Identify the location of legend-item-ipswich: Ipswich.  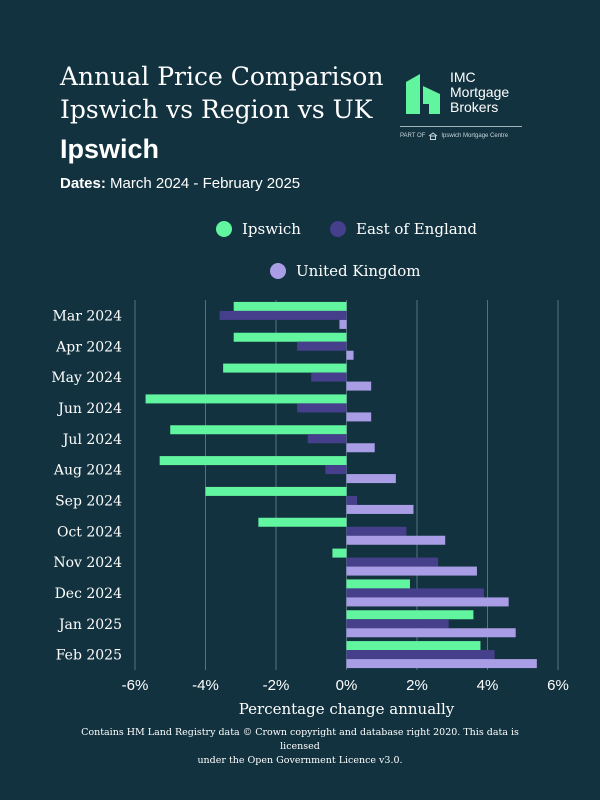
(258, 229).